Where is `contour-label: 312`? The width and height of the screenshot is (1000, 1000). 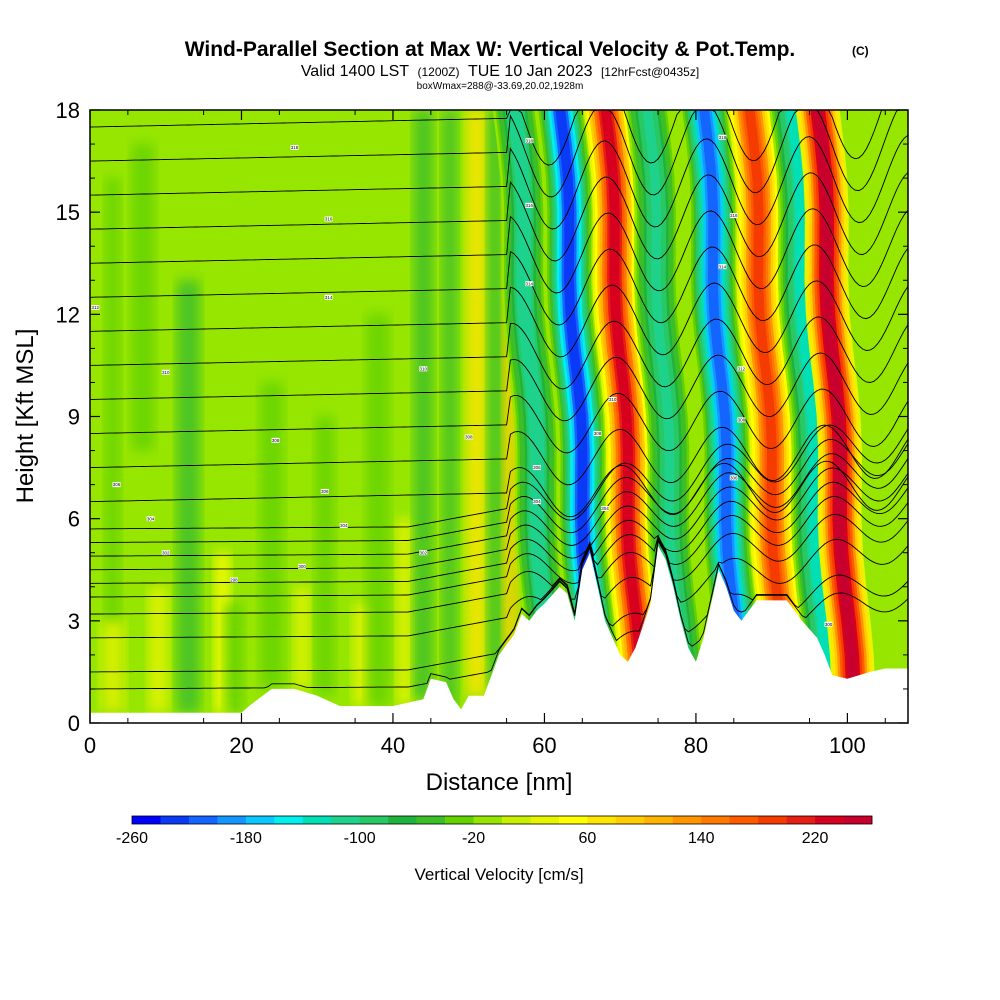 contour-label: 312 is located at coordinates (742, 368).